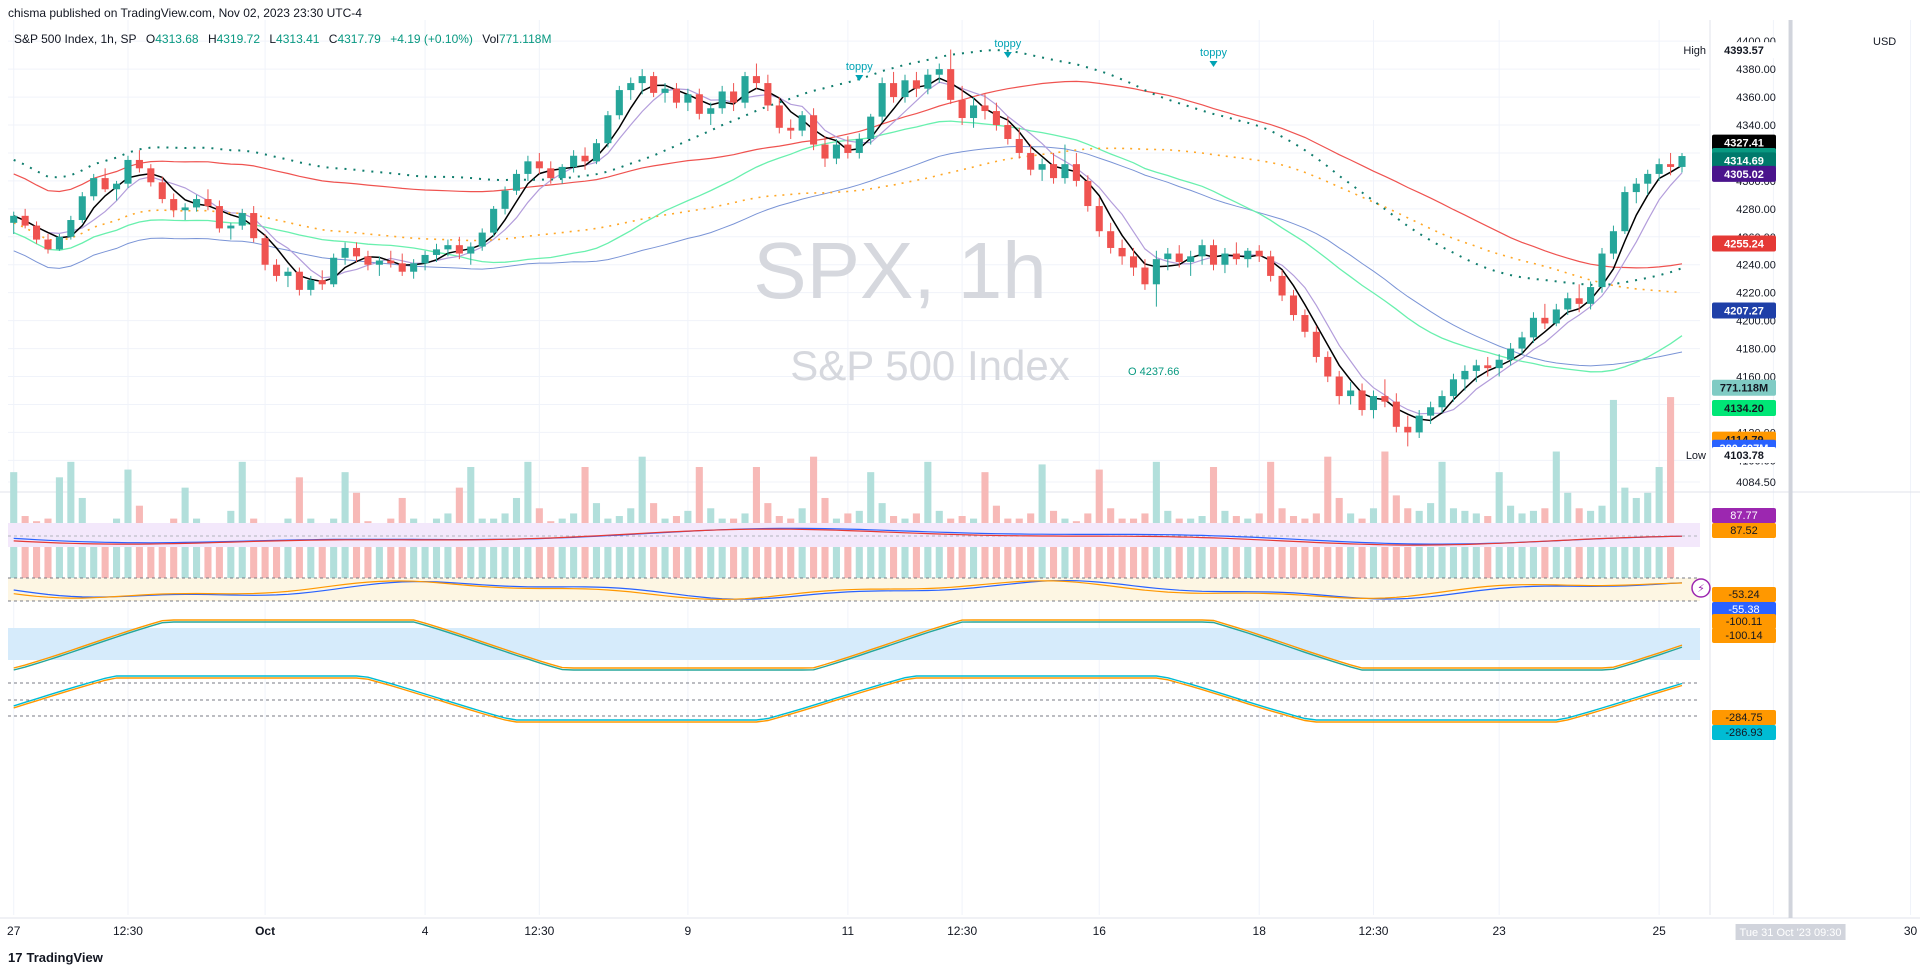 The image size is (1920, 975). What do you see at coordinates (1743, 595) in the screenshot?
I see `osc-tag-label: -53.24` at bounding box center [1743, 595].